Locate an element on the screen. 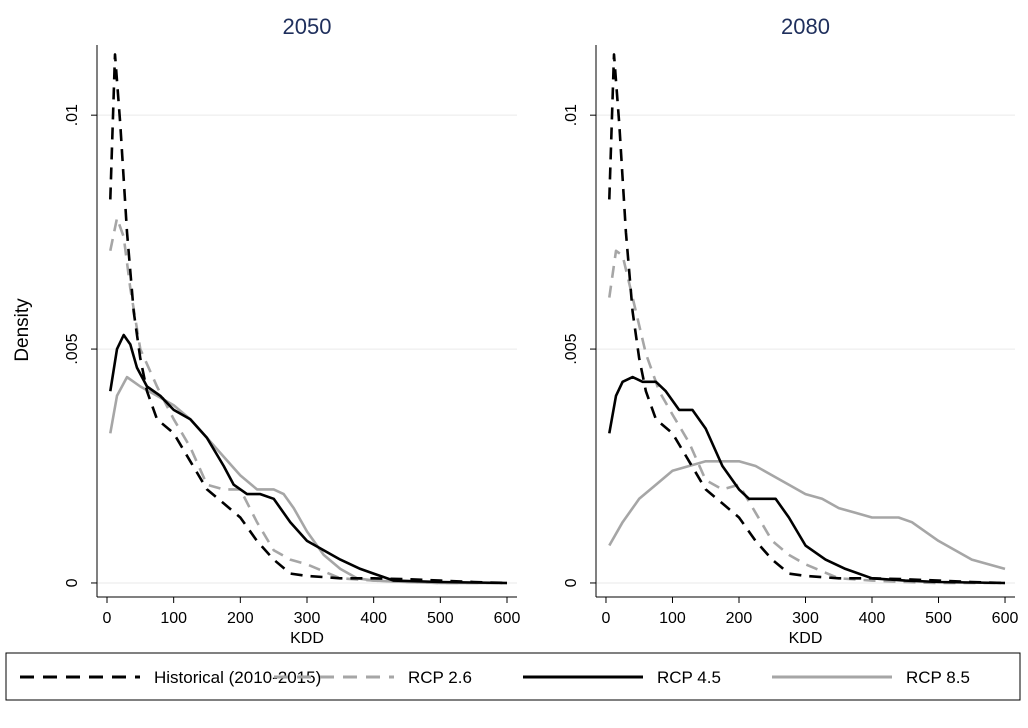 This screenshot has height=728, width=1028. legend-label-rcp26: RCP 2.6 is located at coordinates (440, 677).